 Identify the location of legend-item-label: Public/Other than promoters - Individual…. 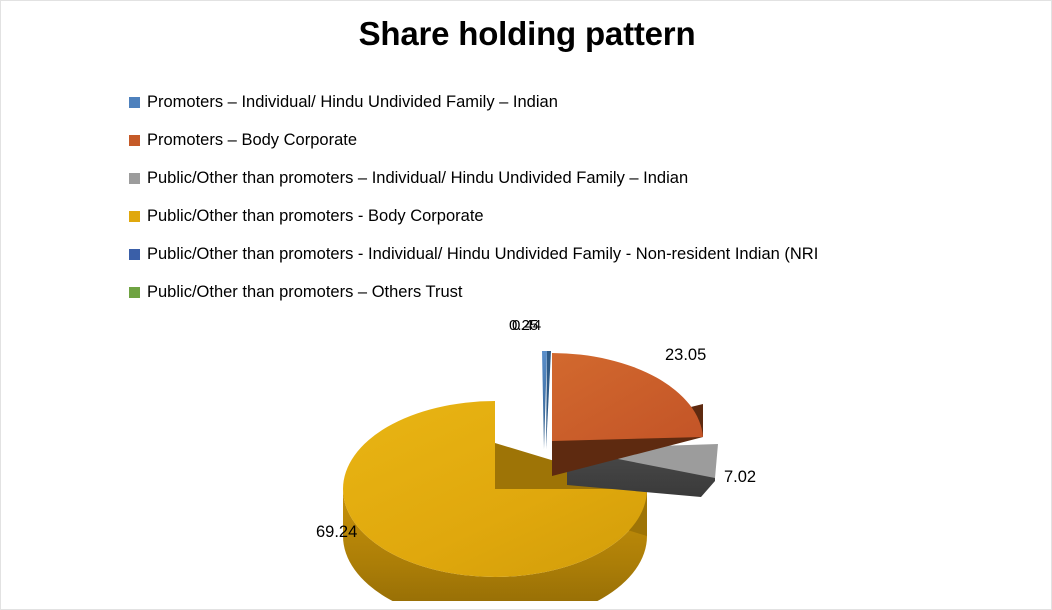
(483, 253).